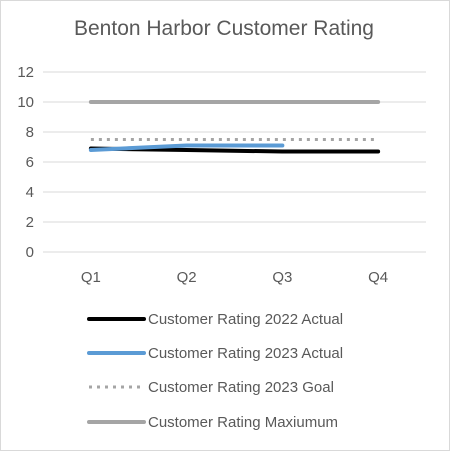  What do you see at coordinates (282, 277) in the screenshot?
I see `x-tick-label: Q3` at bounding box center [282, 277].